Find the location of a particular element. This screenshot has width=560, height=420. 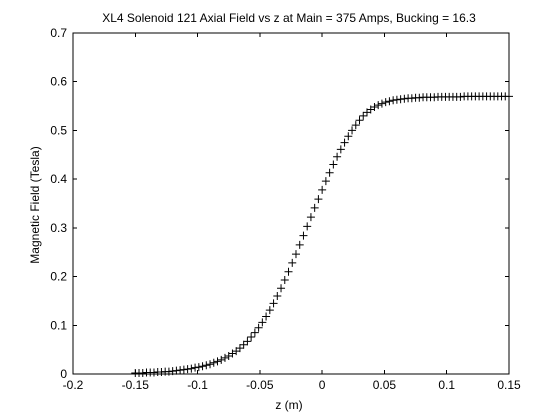

x-tick-label: -0.1 is located at coordinates (197, 385).